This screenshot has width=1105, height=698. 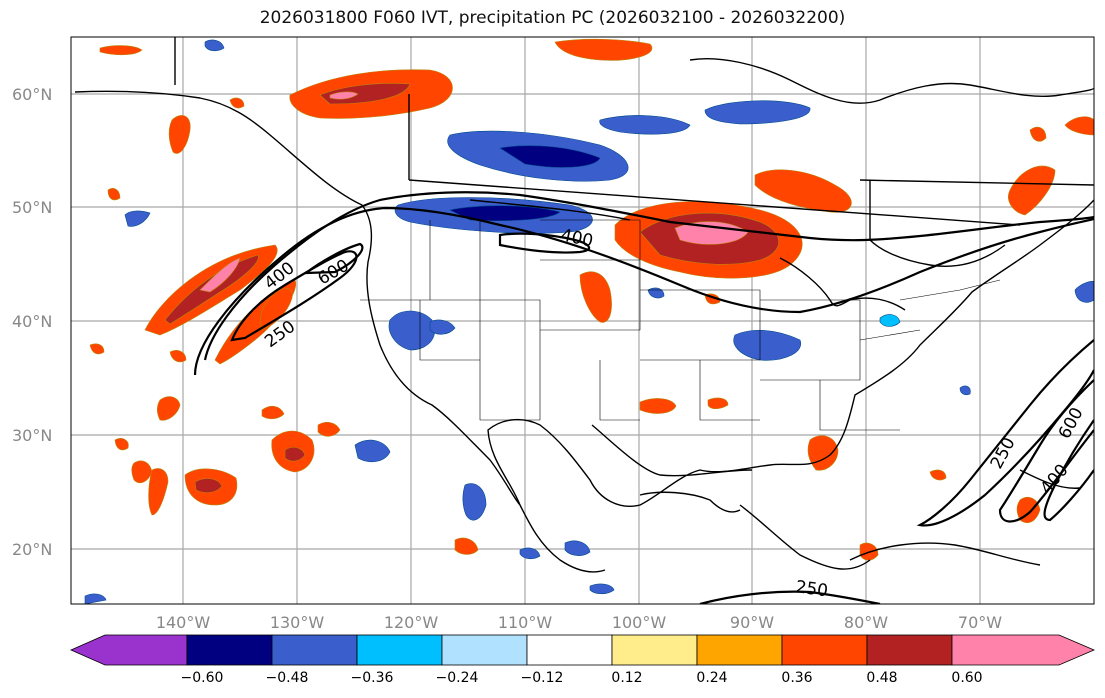 What do you see at coordinates (32, 549) in the screenshot?
I see `lat-label-20n: 20°N` at bounding box center [32, 549].